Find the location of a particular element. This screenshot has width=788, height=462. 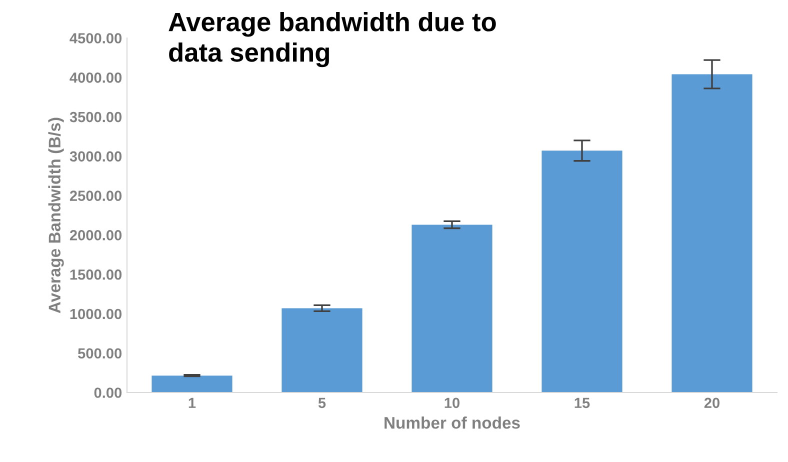

y-tick-label: 2500.00 is located at coordinates (96, 195).